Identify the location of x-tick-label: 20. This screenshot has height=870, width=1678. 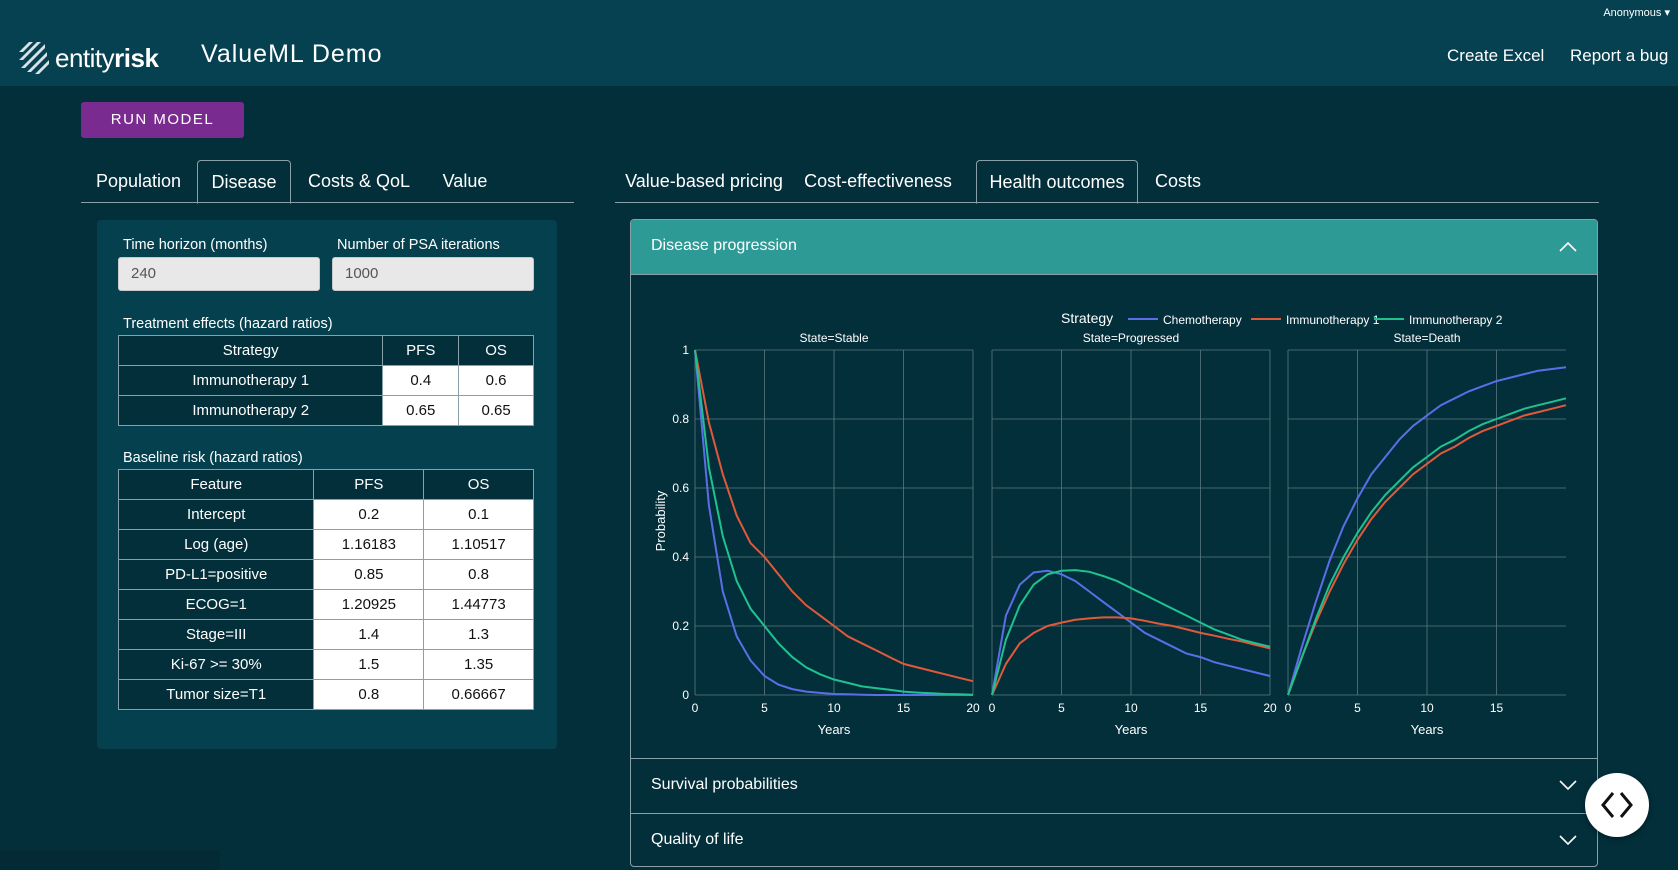
(973, 708).